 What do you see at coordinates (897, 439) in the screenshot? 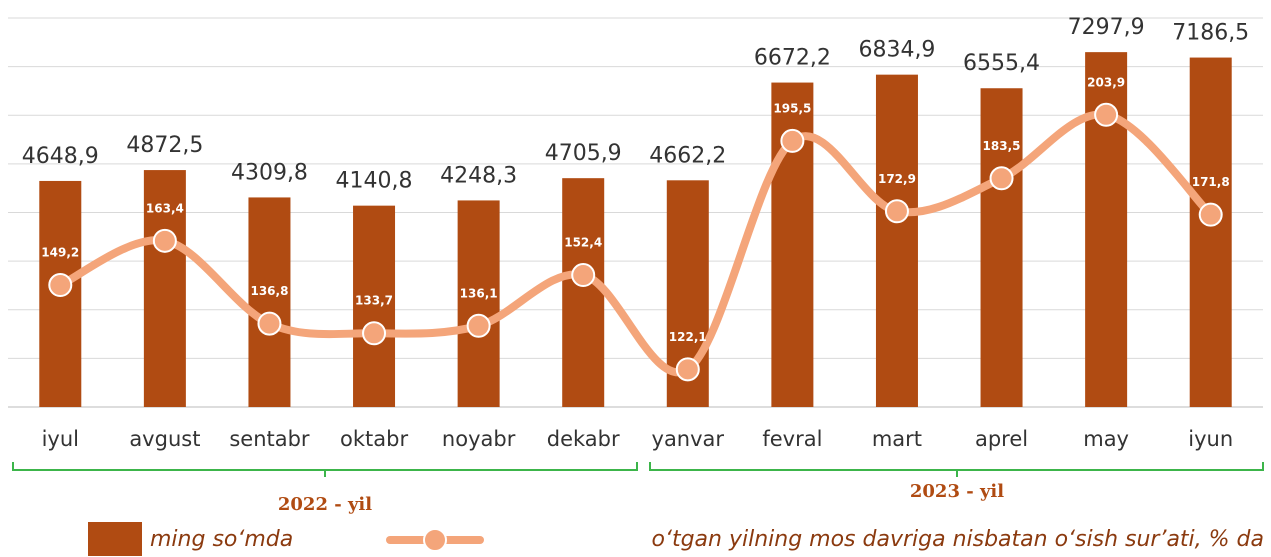
I see `x-tick-label: mart` at bounding box center [897, 439].